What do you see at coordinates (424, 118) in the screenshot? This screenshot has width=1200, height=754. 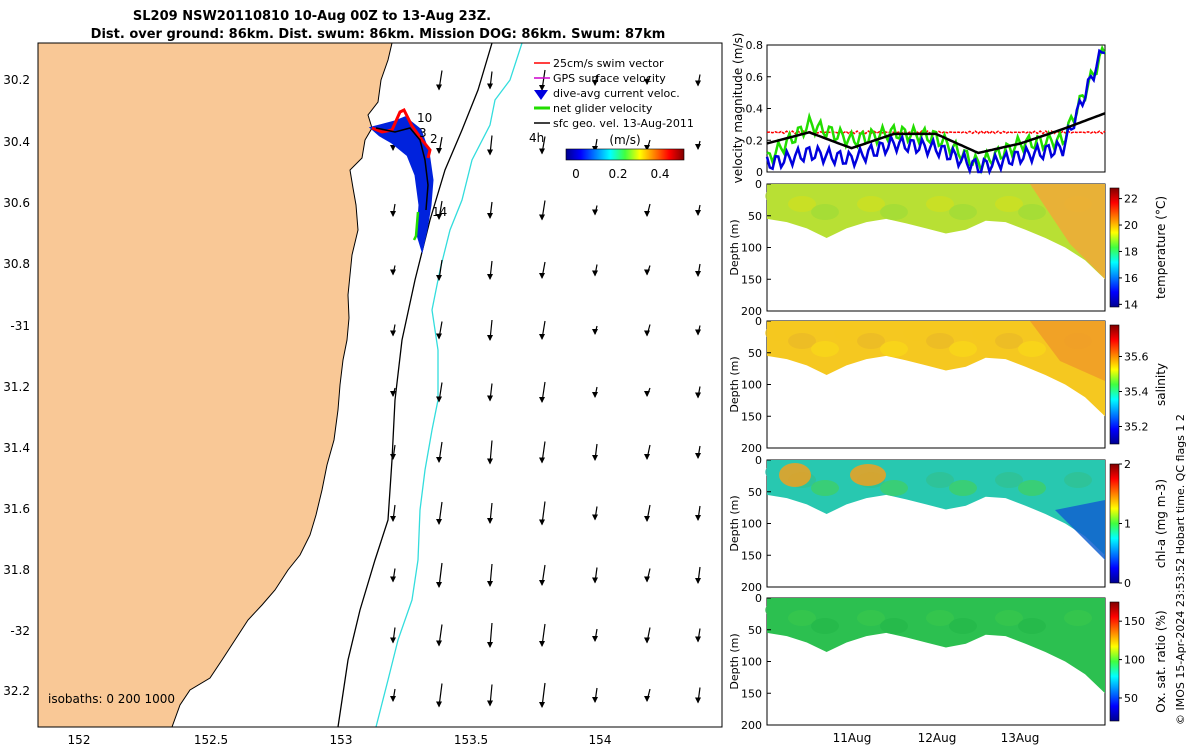 I see `point-label-10: 10` at bounding box center [424, 118].